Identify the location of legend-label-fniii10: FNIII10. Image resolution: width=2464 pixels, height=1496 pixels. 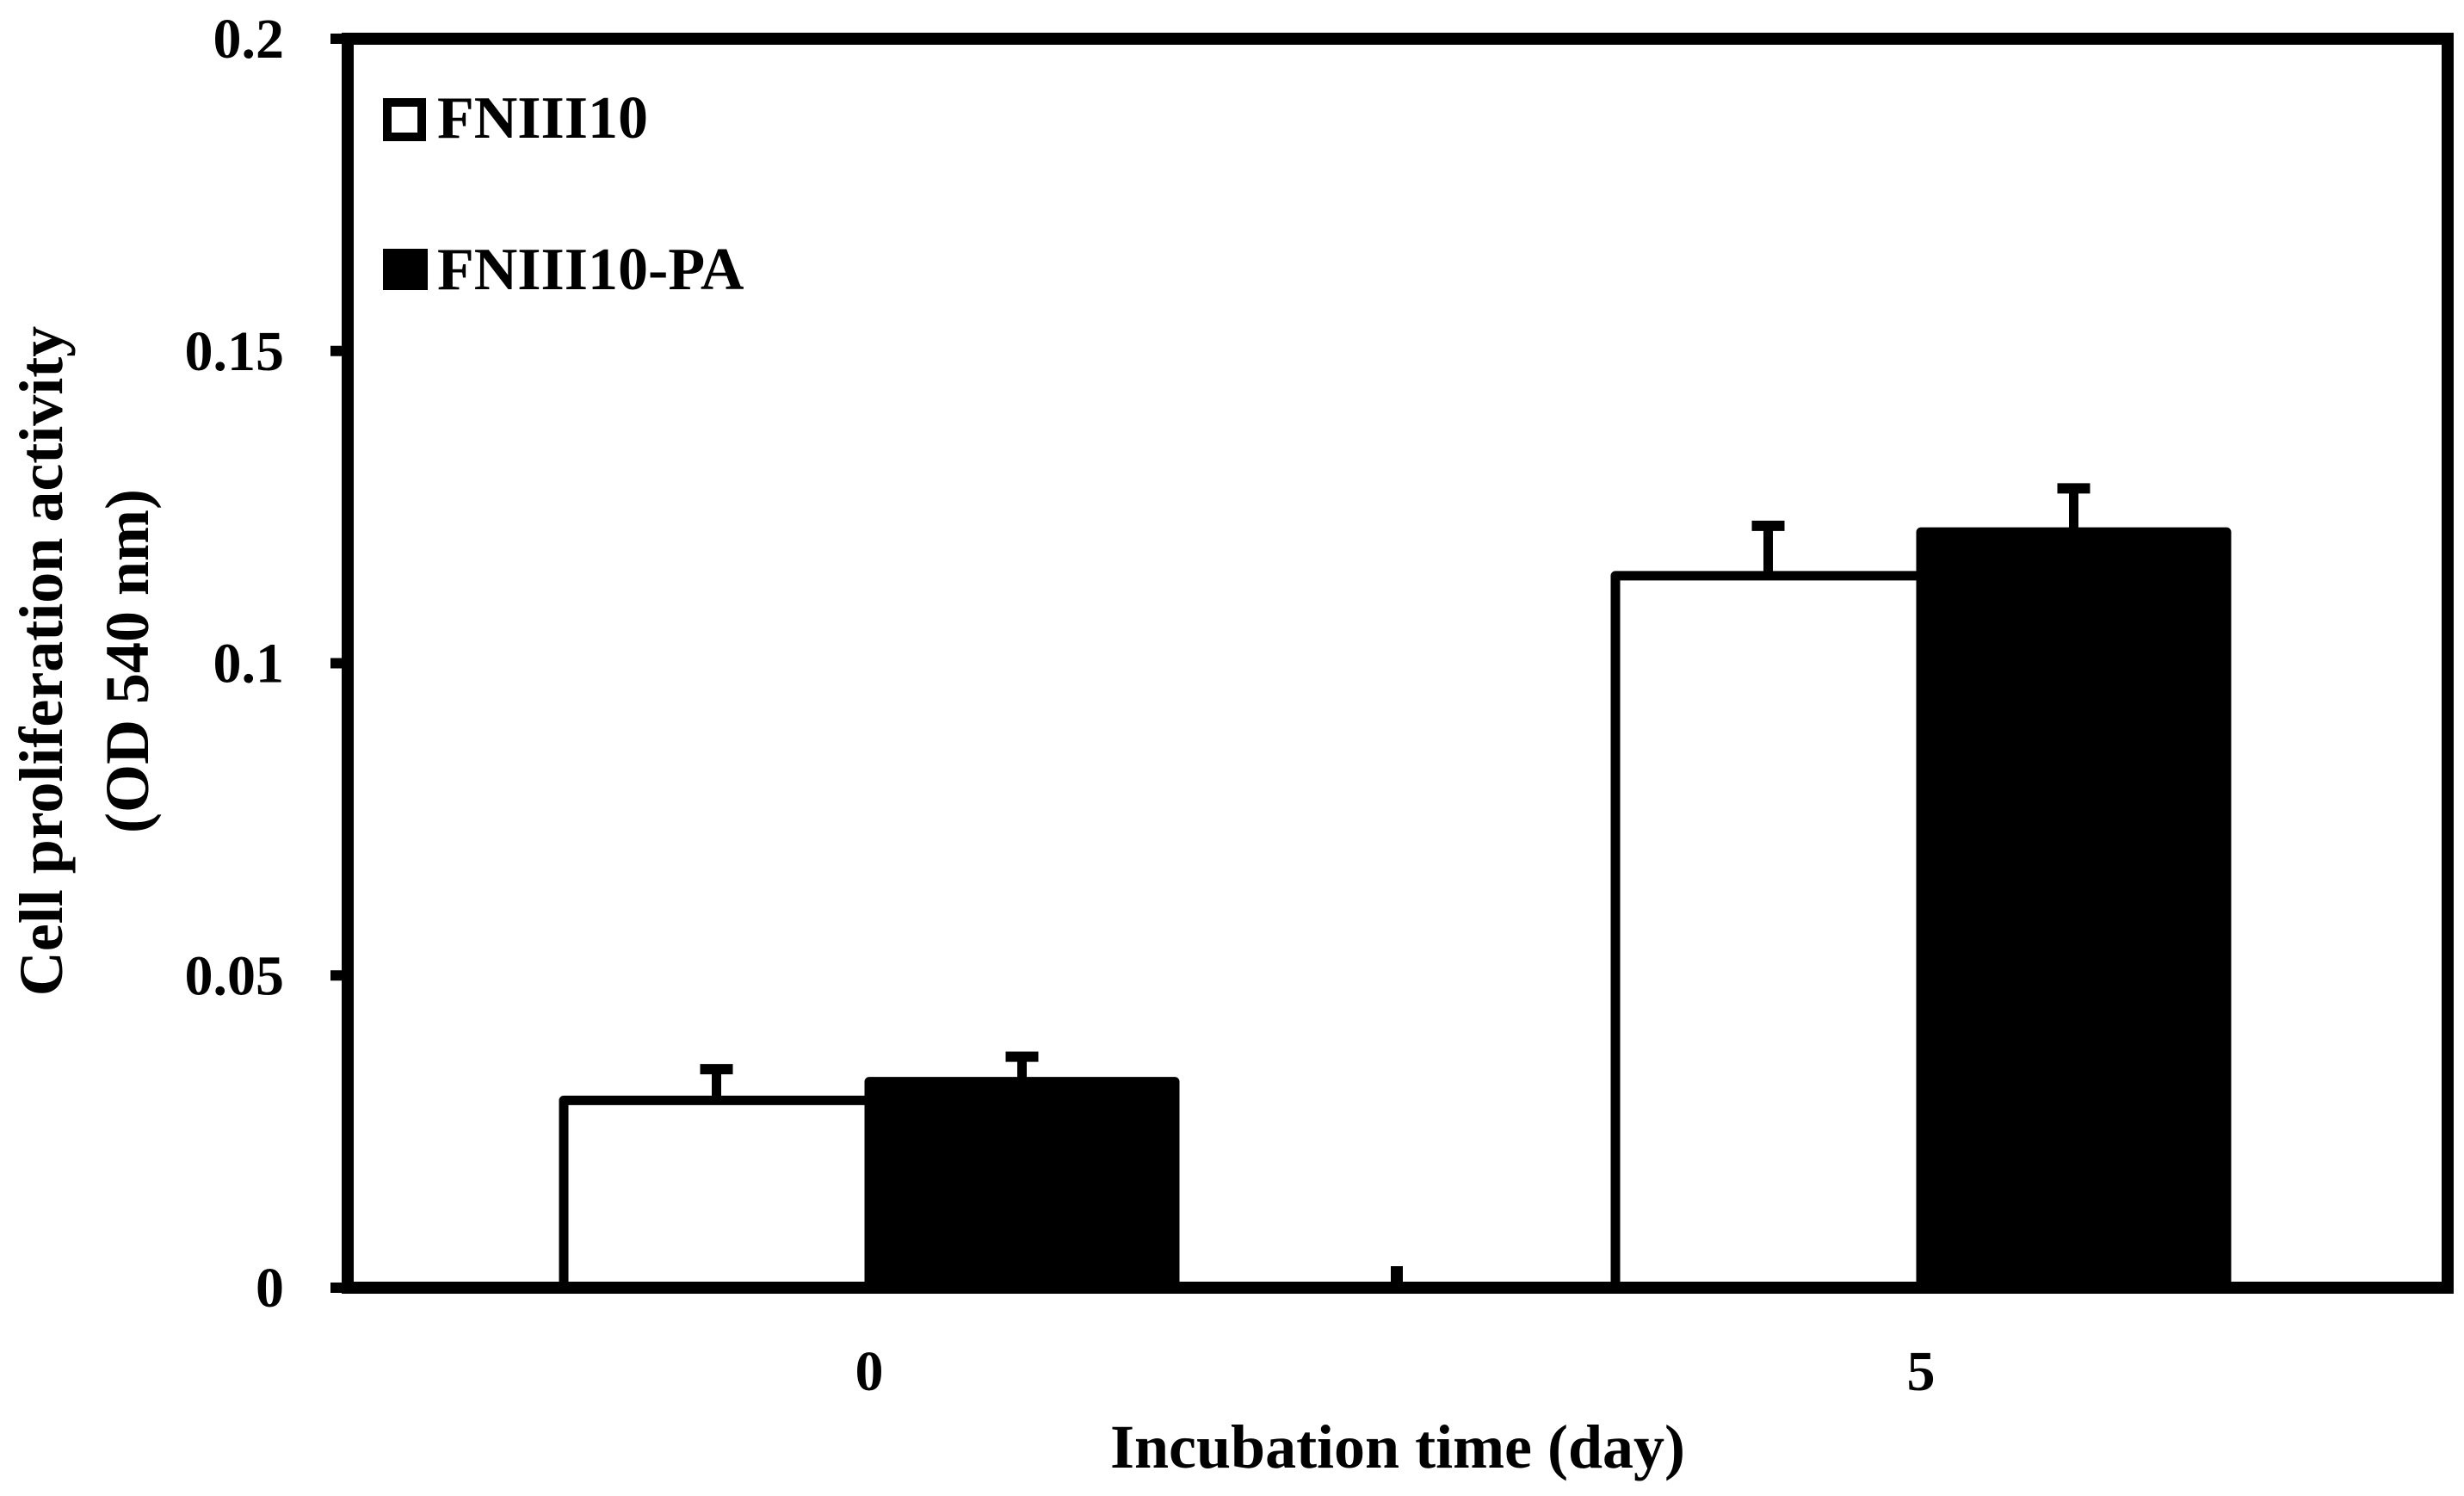
(542, 118).